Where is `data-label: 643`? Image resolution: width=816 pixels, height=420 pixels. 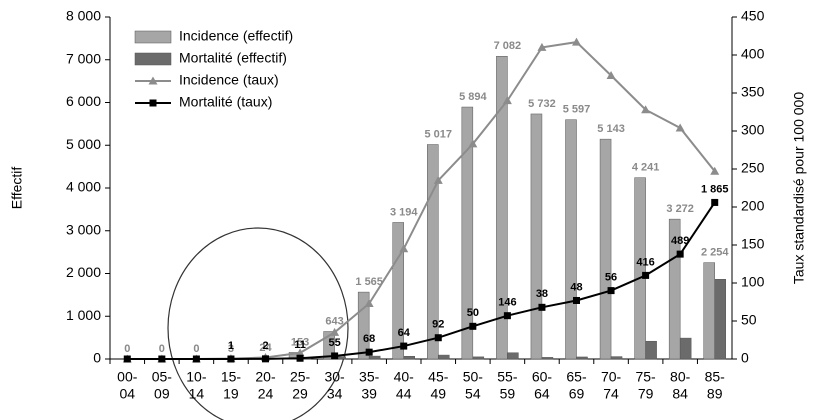
data-label: 643 is located at coordinates (334, 321).